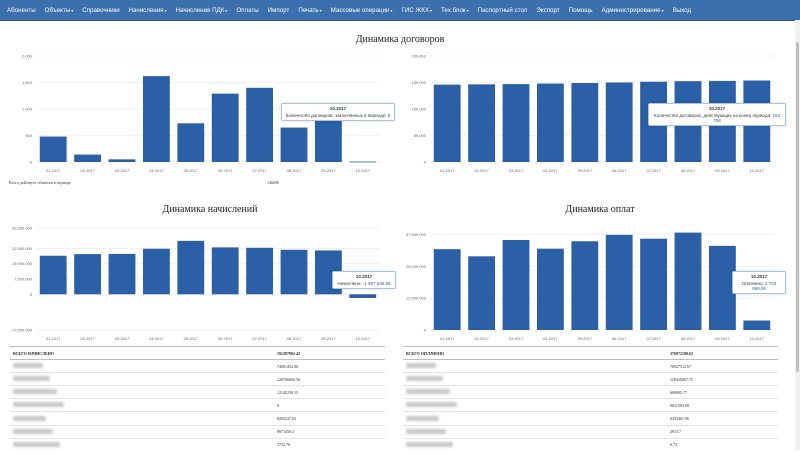 The height and width of the screenshot is (451, 800). I want to click on y-tick-label: 7,500,000, so click(23, 279).